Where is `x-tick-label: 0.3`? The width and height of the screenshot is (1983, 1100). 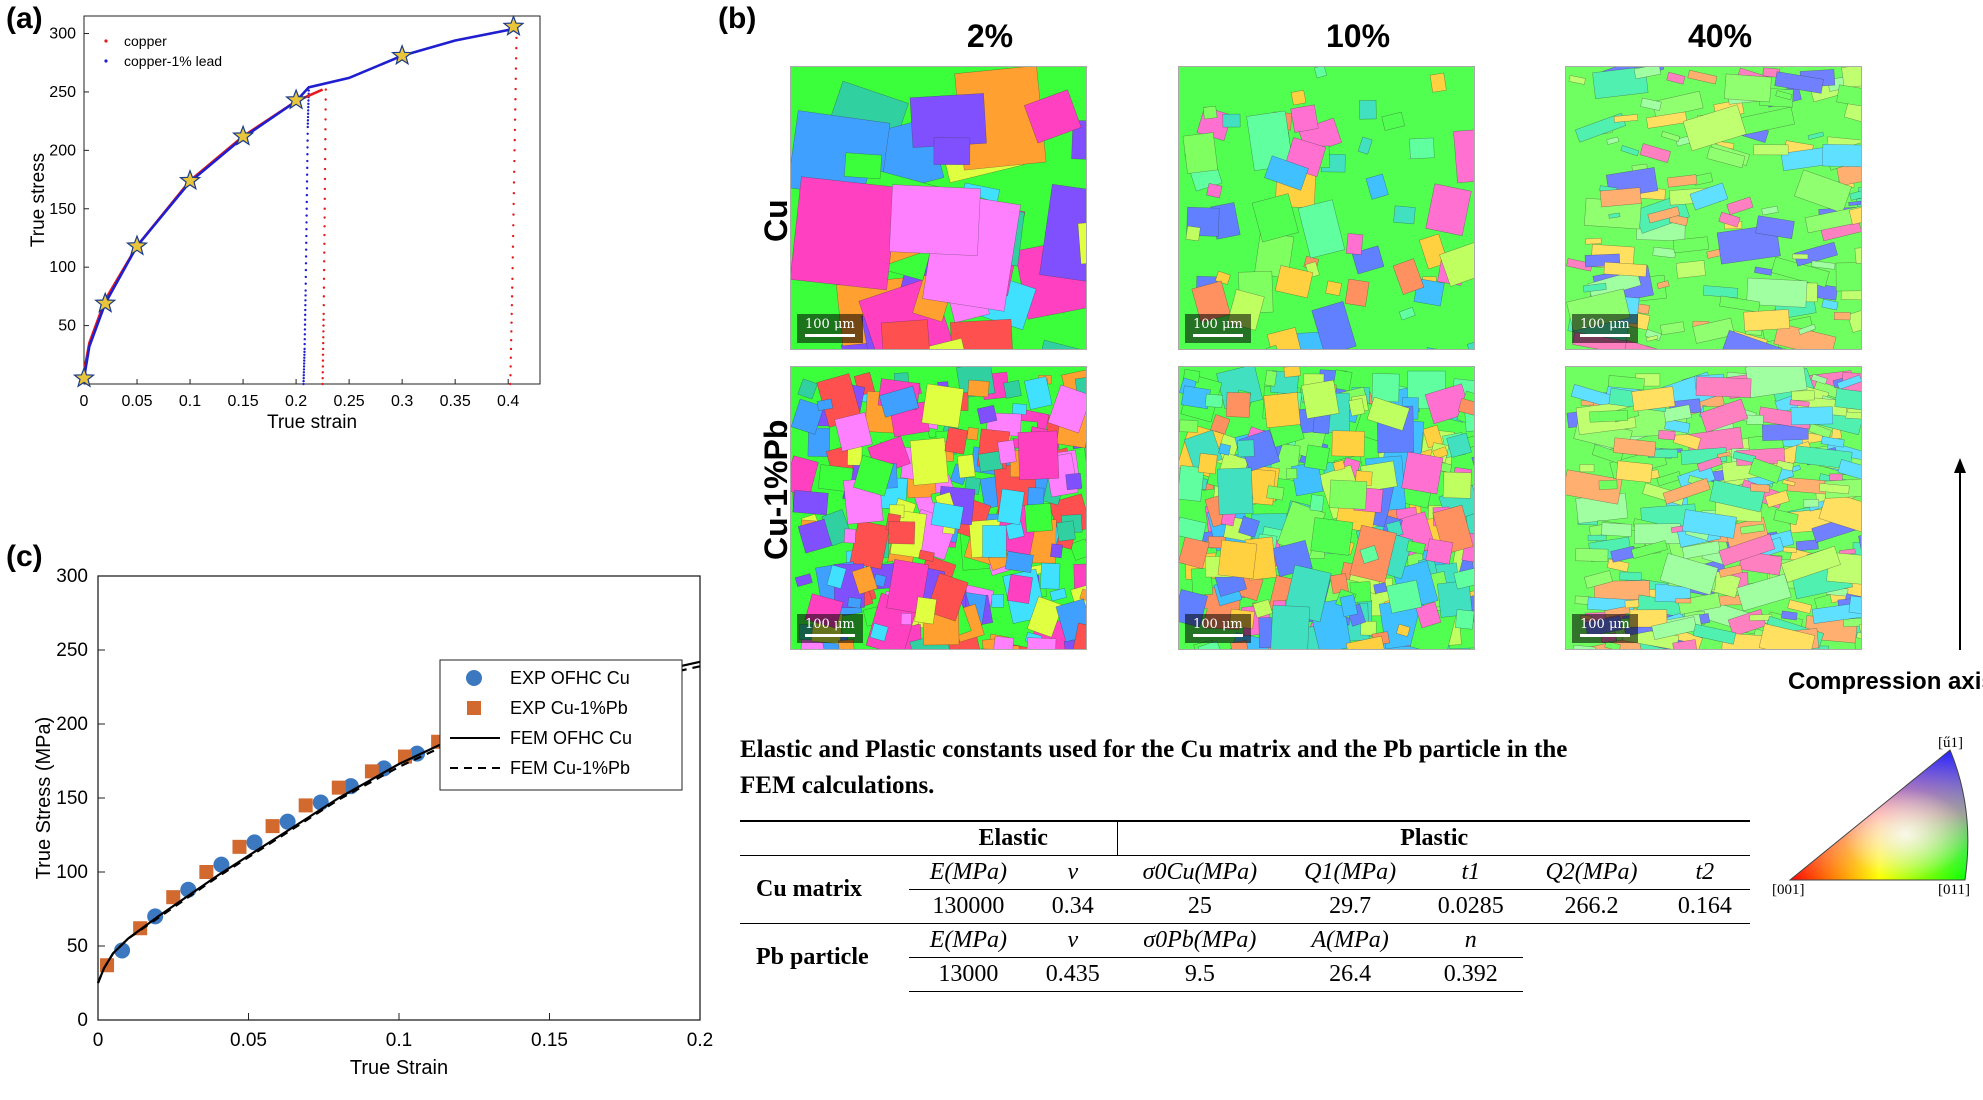
x-tick-label: 0.3 is located at coordinates (402, 401).